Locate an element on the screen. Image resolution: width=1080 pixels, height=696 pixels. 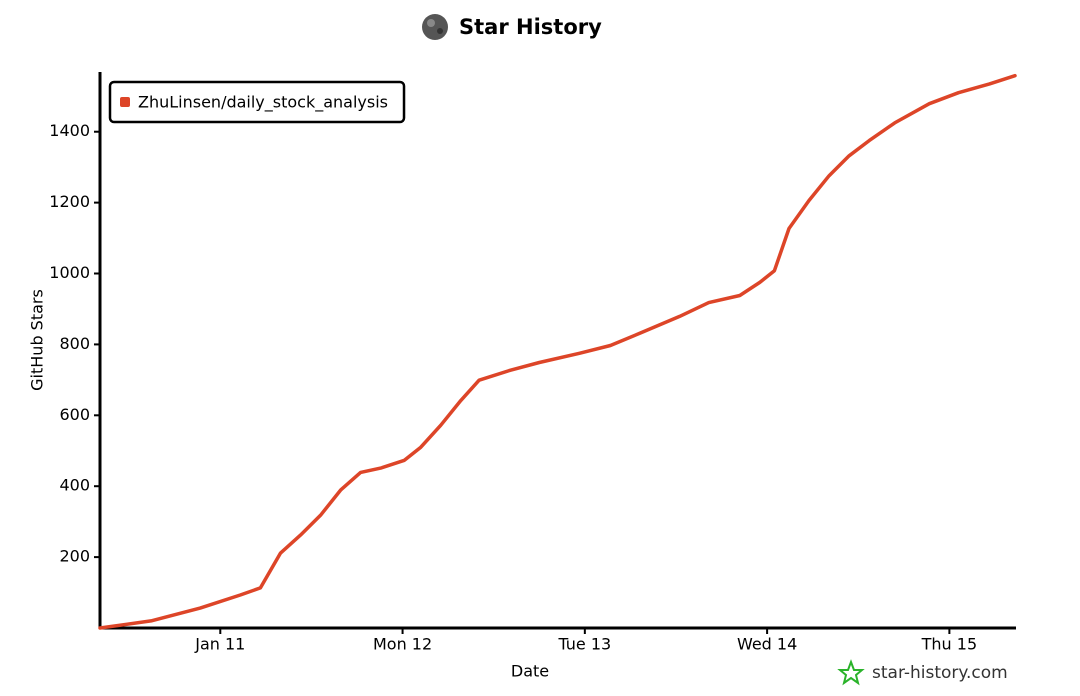
watermark: star-history.com is located at coordinates (940, 673).